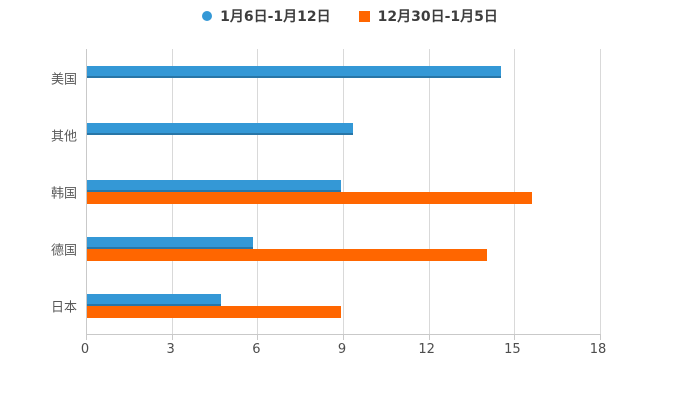 The height and width of the screenshot is (400, 700). I want to click on y-axis-label: 韩国, so click(63, 193).